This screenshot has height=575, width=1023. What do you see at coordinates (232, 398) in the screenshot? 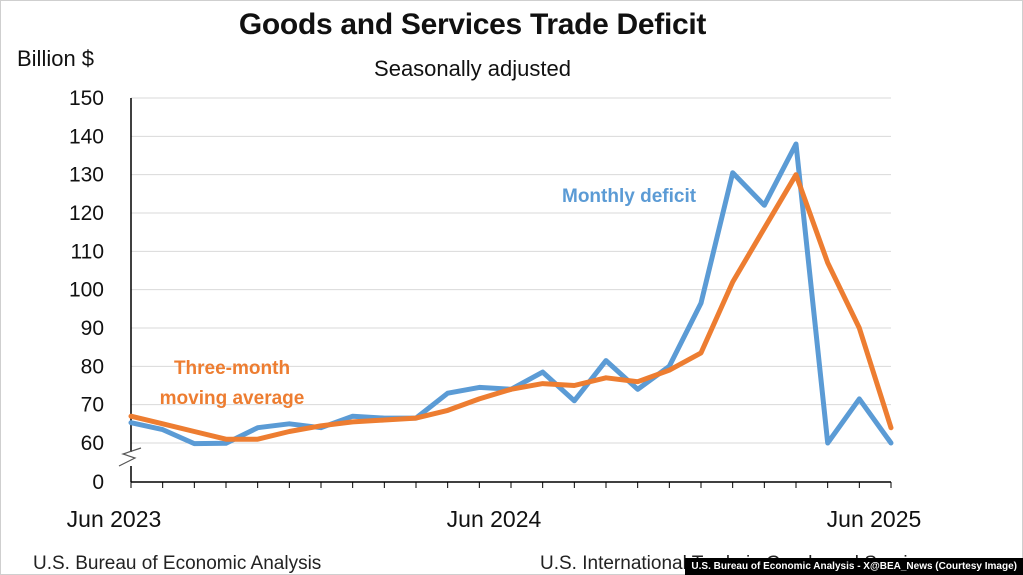
I see `moving-average-annotation-line2: moving average` at bounding box center [232, 398].